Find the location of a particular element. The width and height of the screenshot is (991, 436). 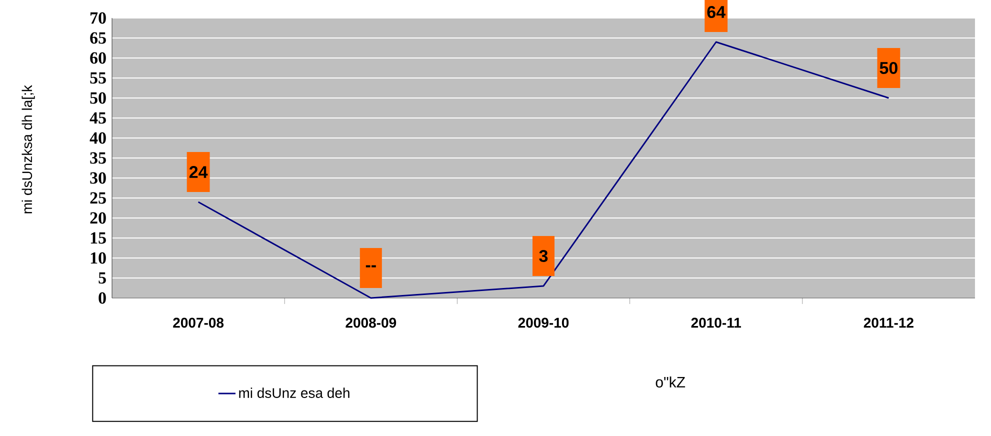

y-tick-label: 25 is located at coordinates (98, 198).